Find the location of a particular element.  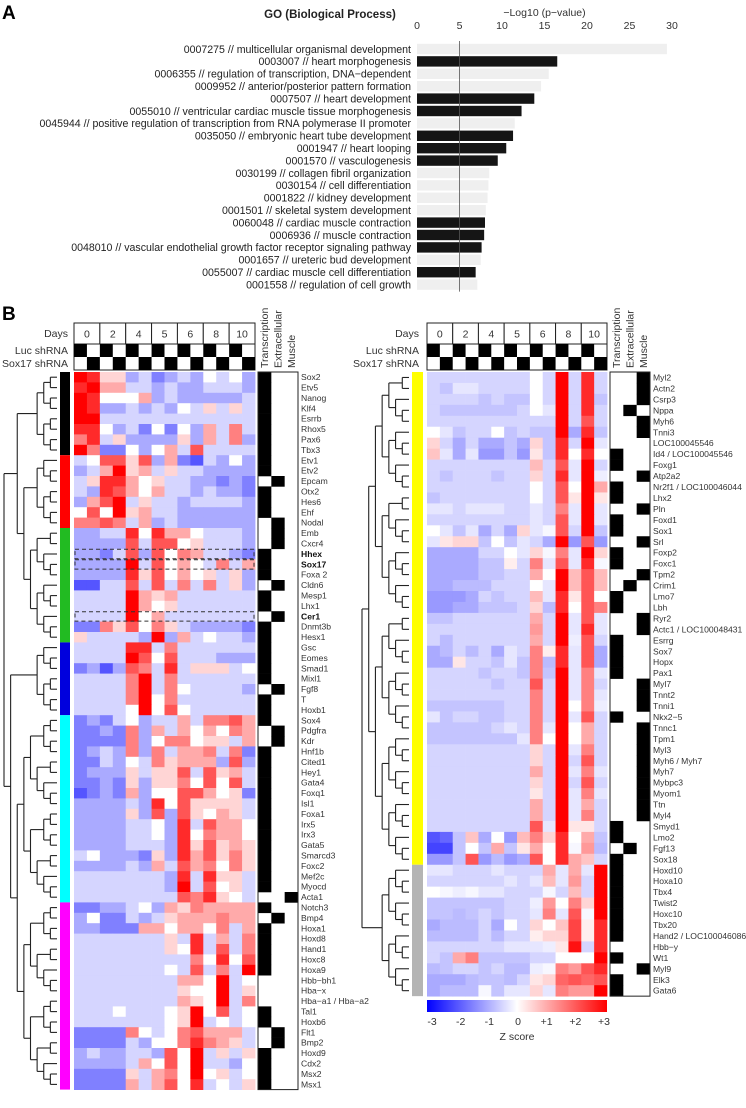

gene-label: Hbb−y is located at coordinates (666, 947).